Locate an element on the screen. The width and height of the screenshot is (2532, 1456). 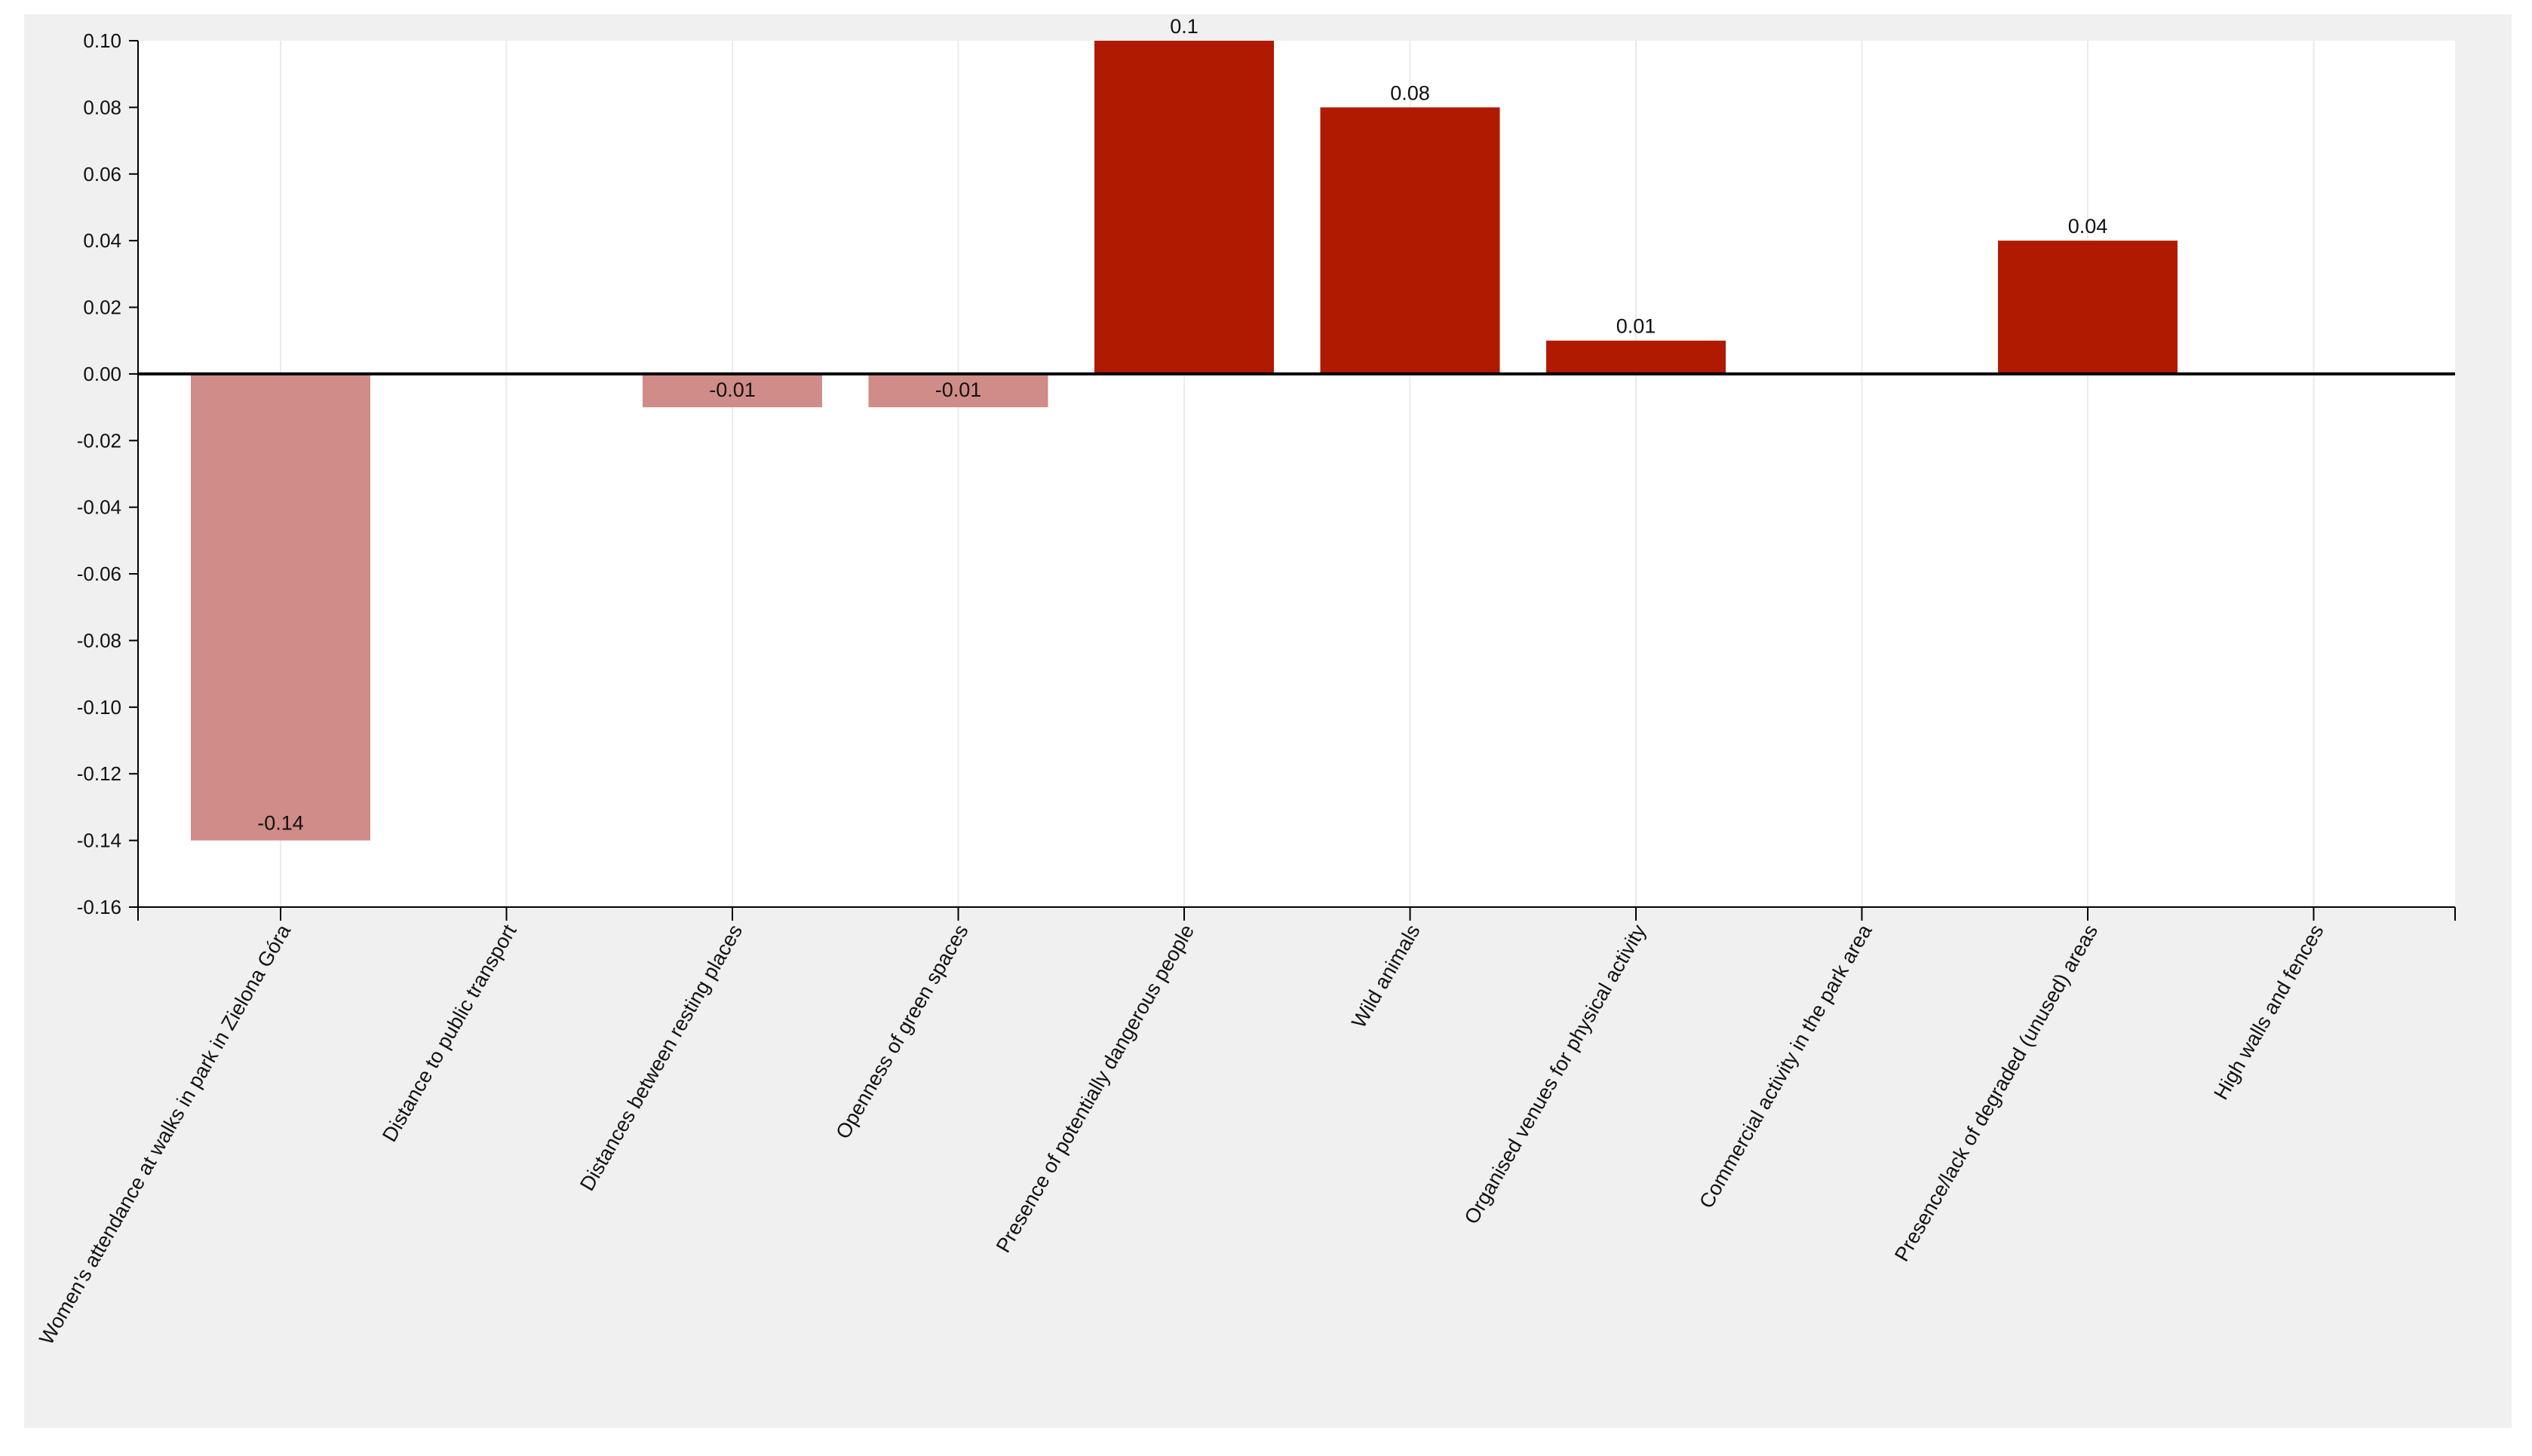
category-label: Commercial activity in the park area is located at coordinates (1786, 1066).